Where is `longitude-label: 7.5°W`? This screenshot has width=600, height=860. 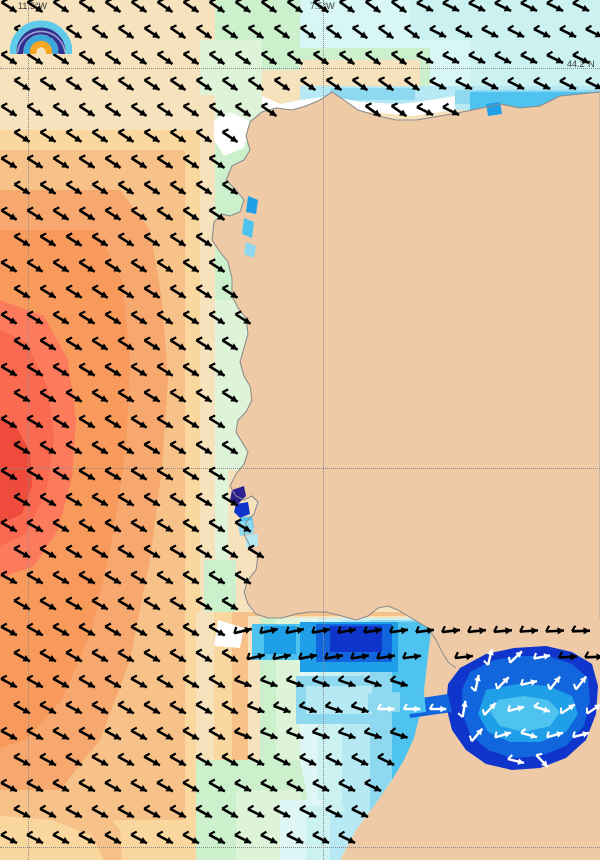 longitude-label: 7.5°W is located at coordinates (322, 6).